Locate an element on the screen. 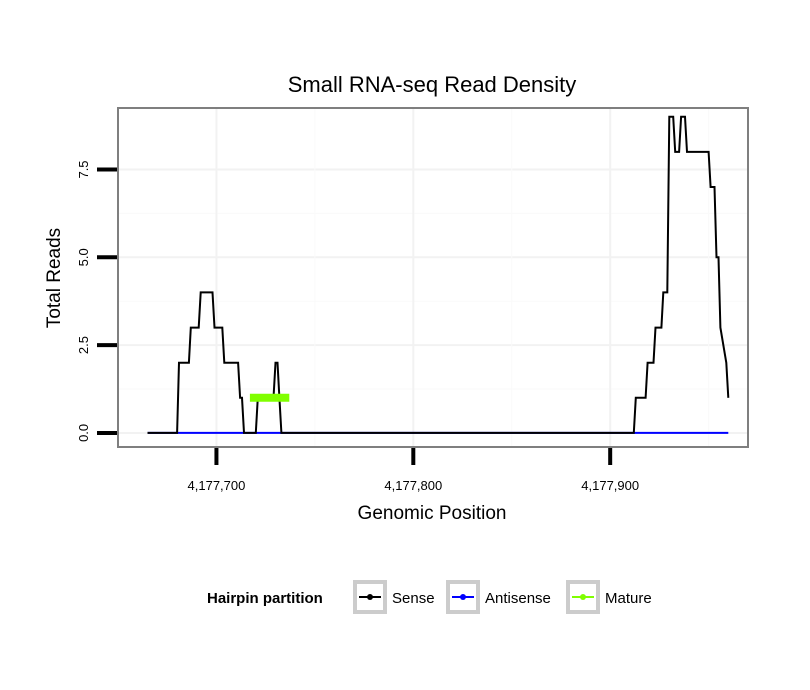  y-tick-label: 7.5 is located at coordinates (83, 169).